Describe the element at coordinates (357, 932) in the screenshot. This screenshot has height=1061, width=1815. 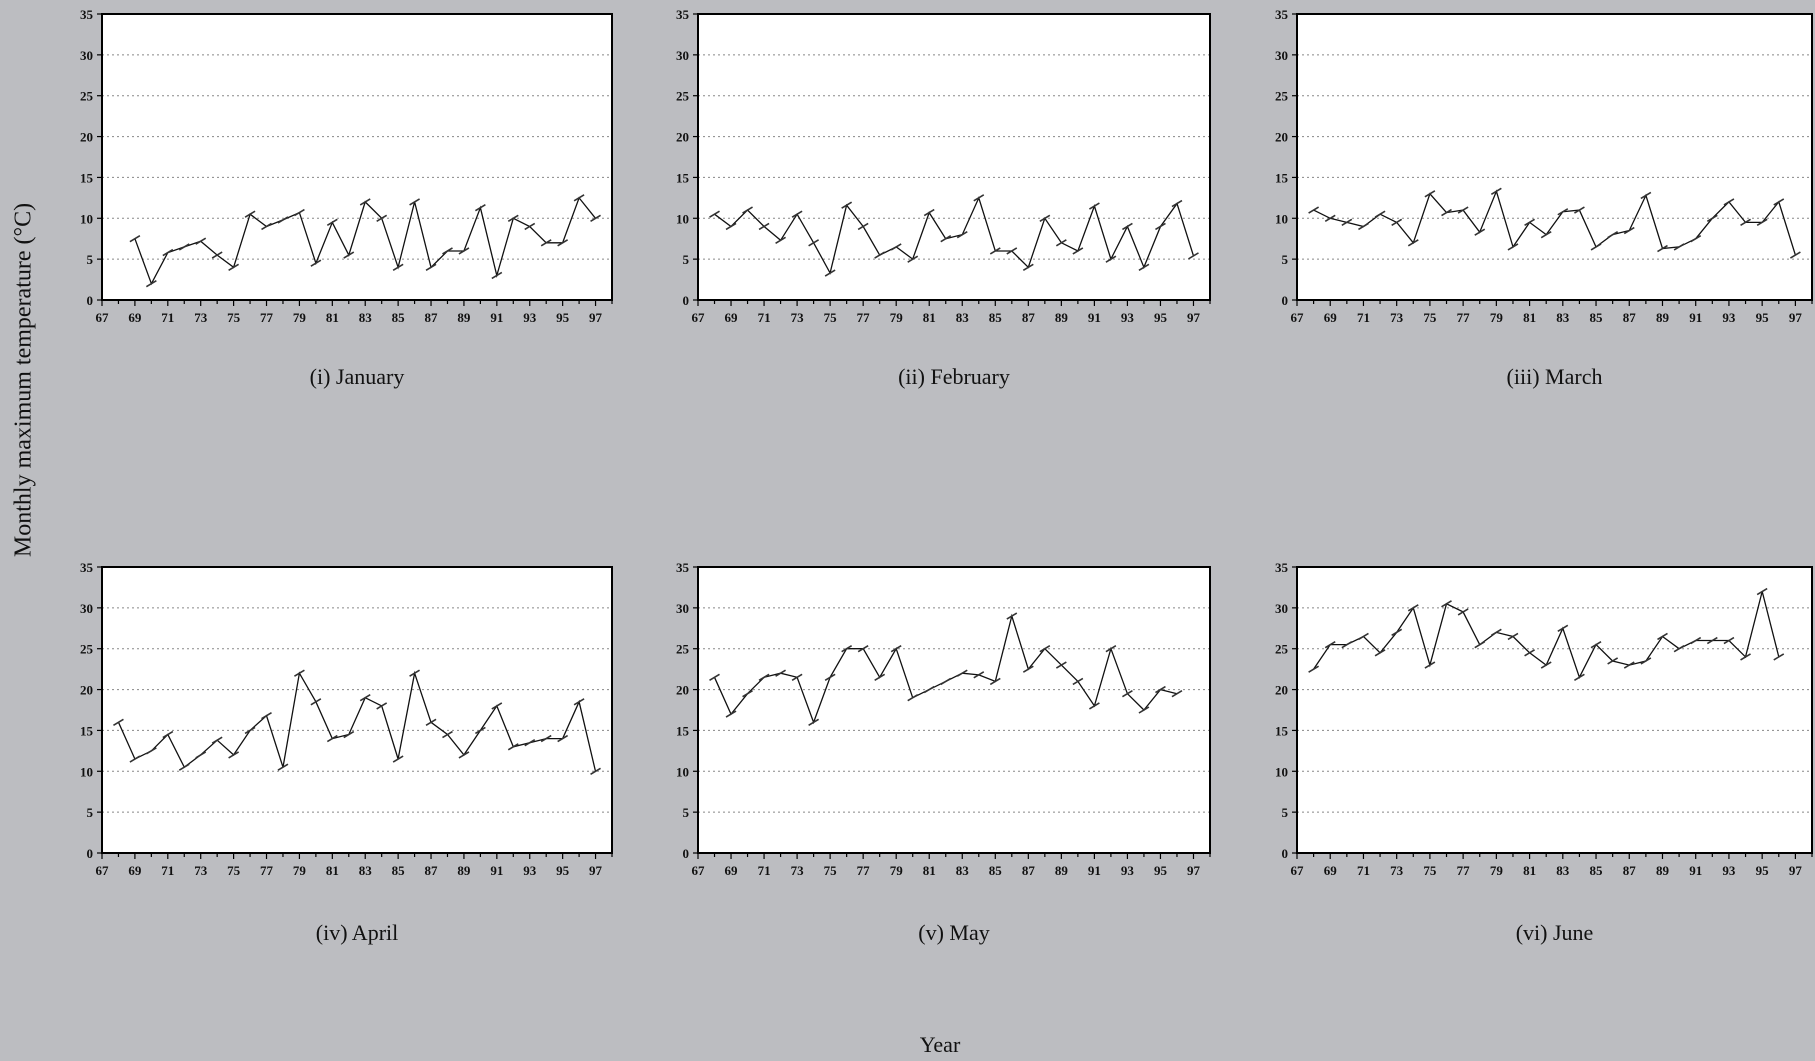
I see `panel-caption-april: (iv) April` at that location.